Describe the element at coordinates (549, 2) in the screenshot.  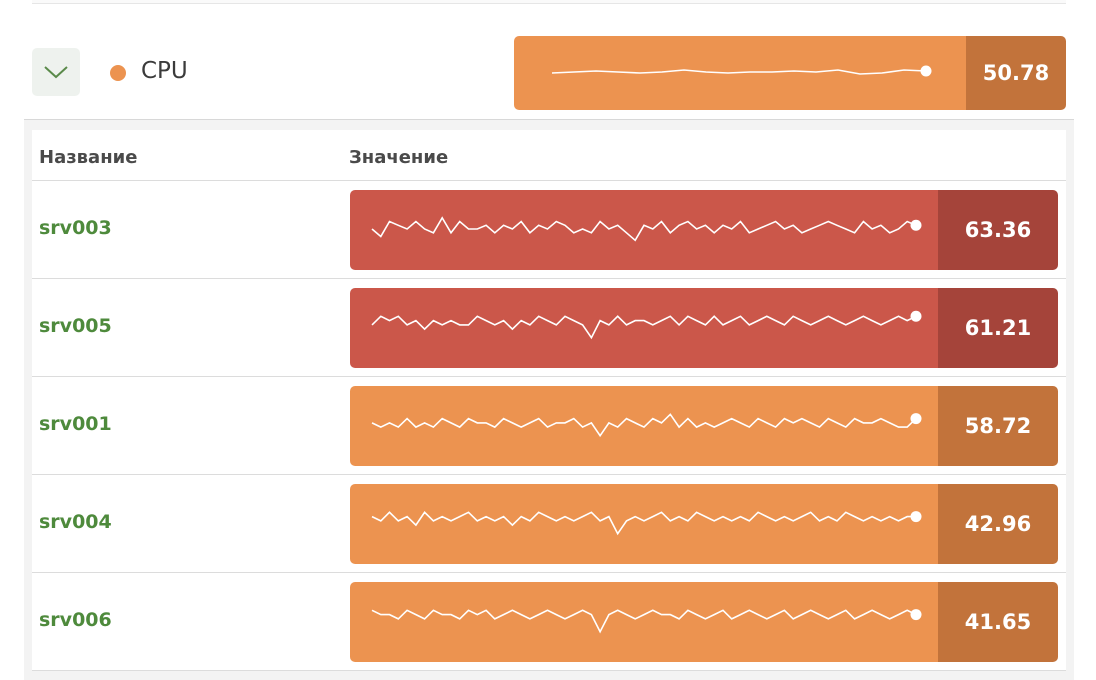
I see `top-divider` at that location.